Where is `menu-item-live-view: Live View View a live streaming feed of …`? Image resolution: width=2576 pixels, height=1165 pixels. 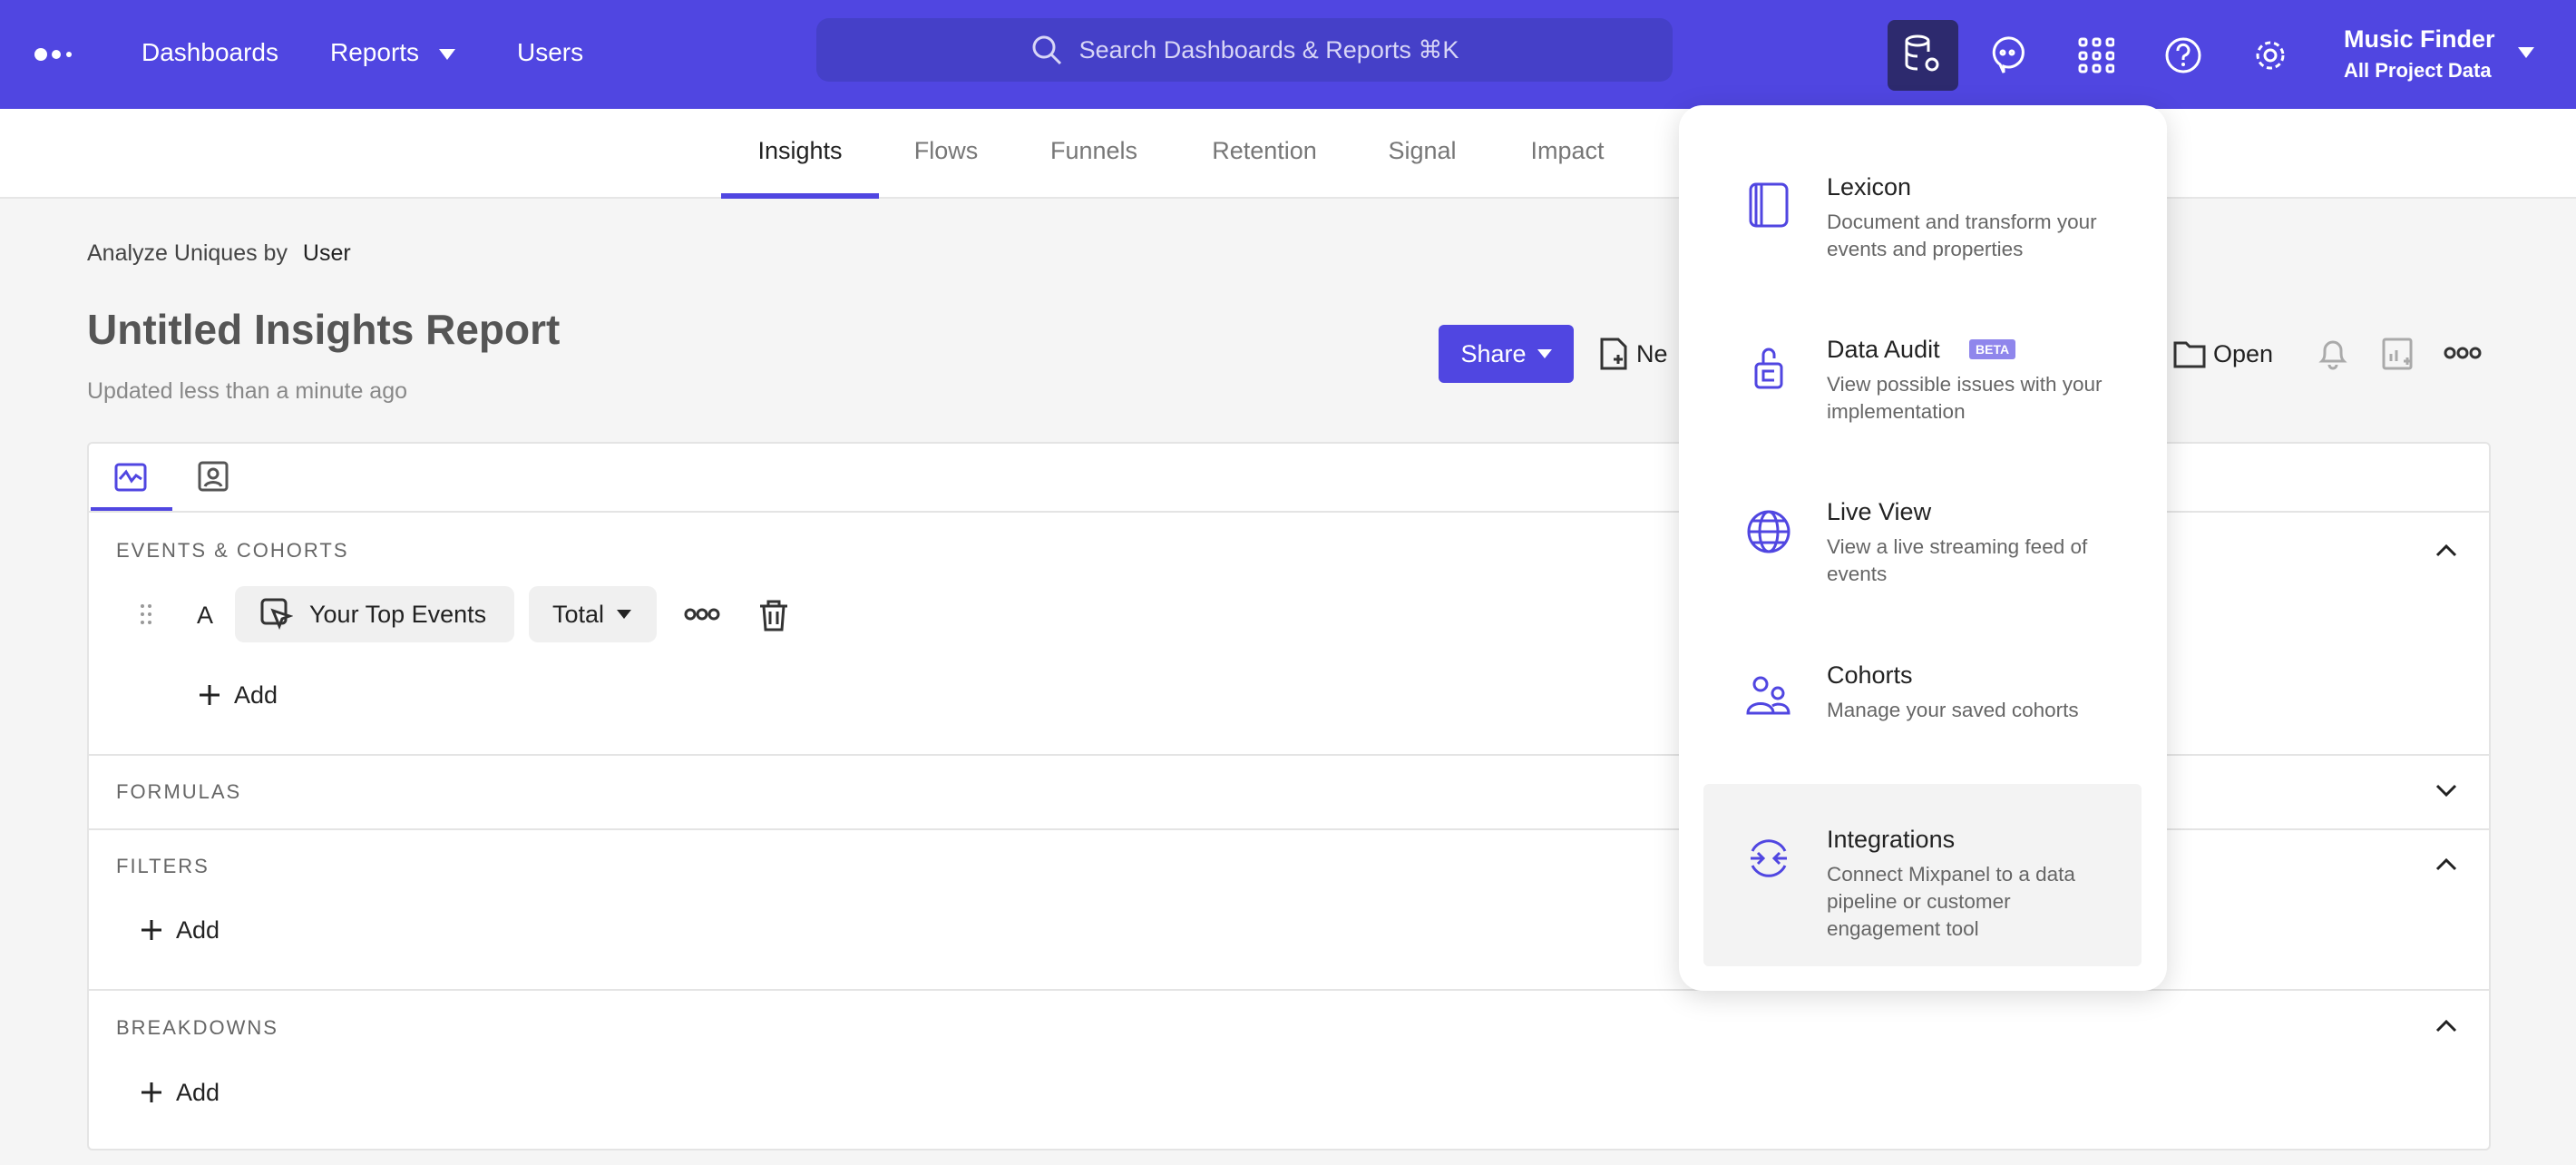 menu-item-live-view: Live View View a live streaming feed of … is located at coordinates (1922, 547).